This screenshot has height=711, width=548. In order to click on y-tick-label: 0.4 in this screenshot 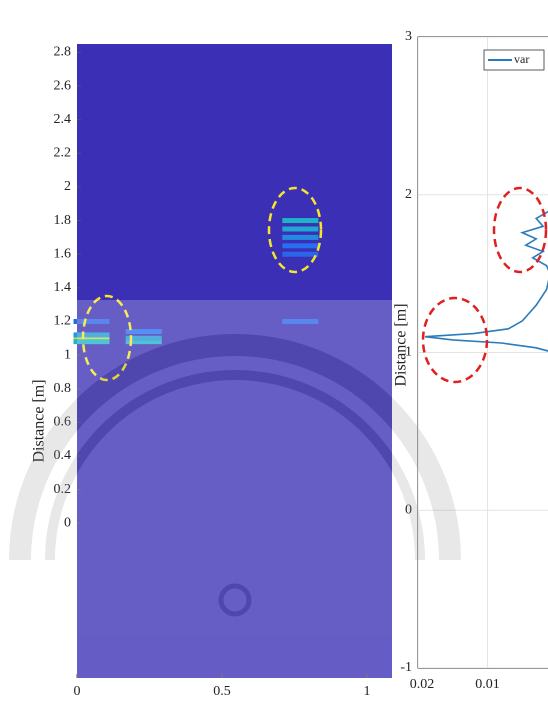, I will do `click(63, 455)`.